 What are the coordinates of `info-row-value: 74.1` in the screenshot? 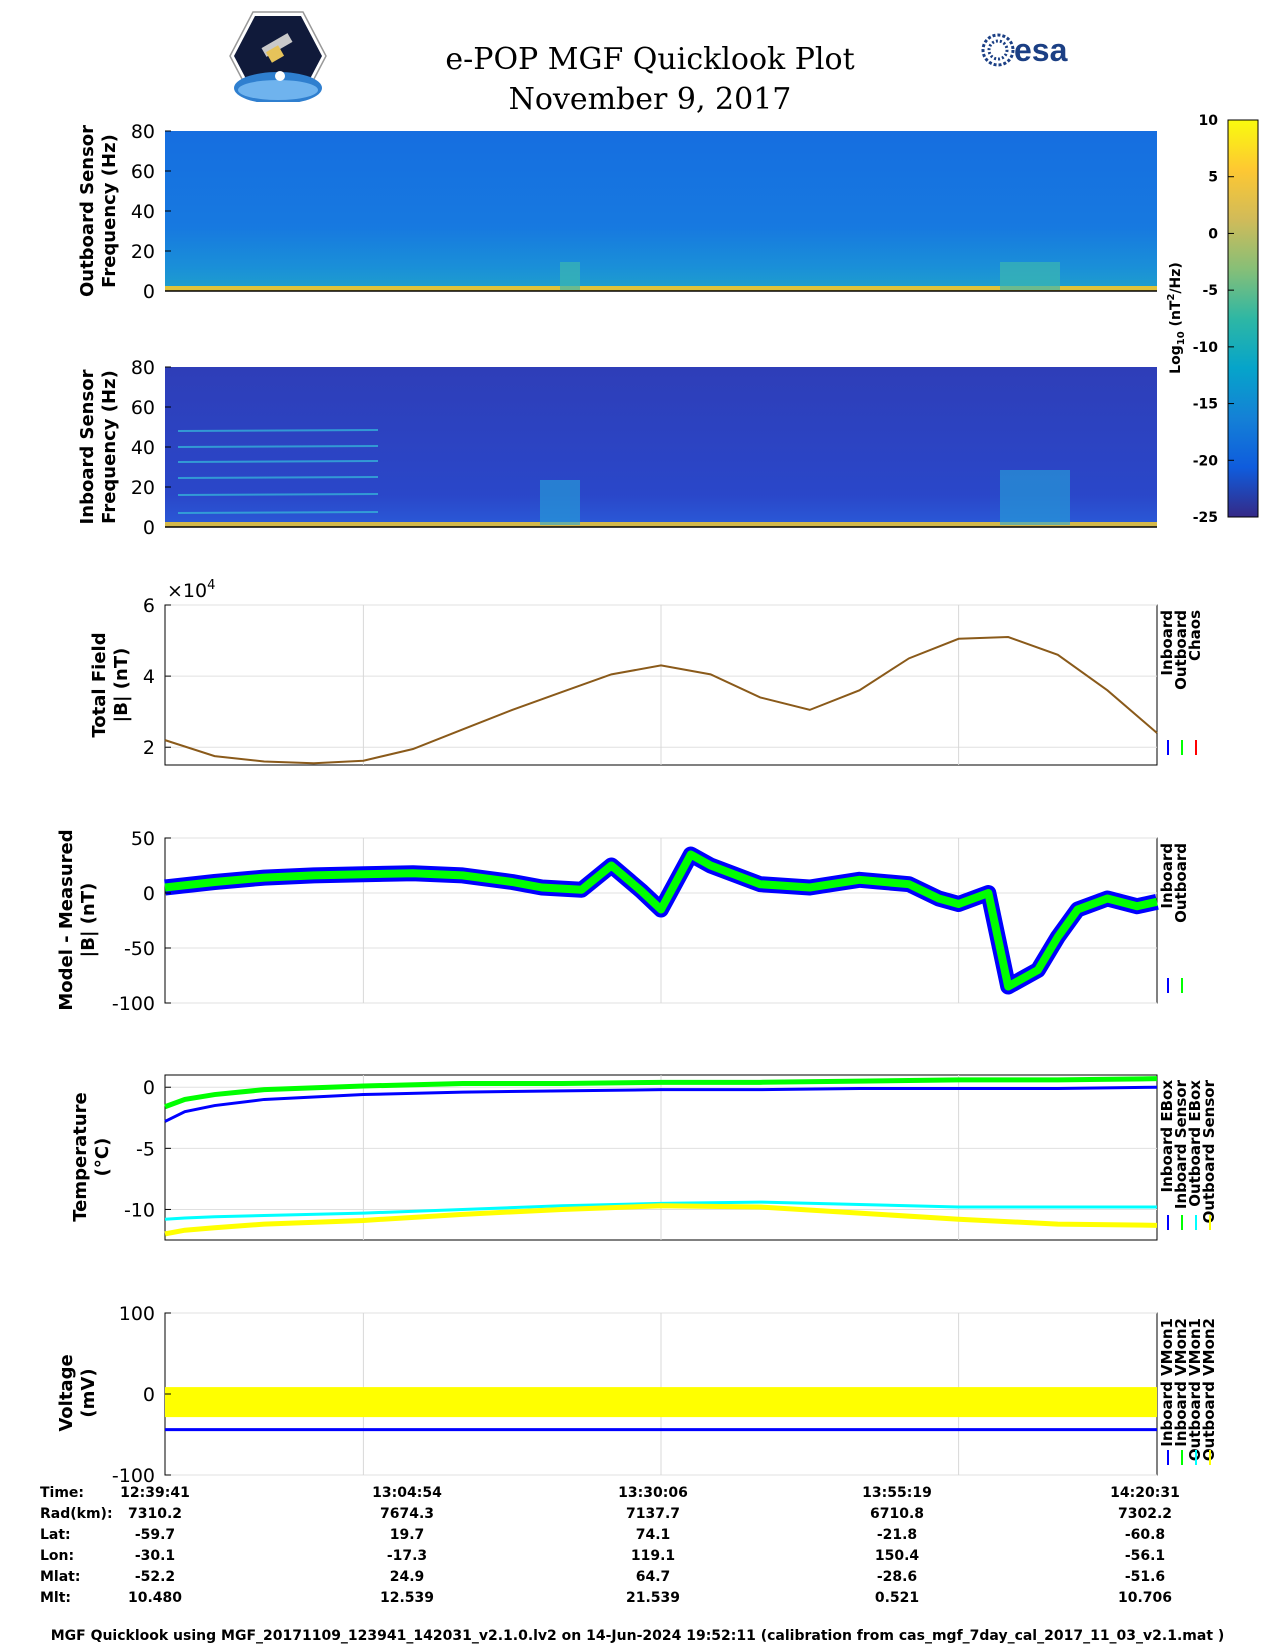 It's located at (653, 1535).